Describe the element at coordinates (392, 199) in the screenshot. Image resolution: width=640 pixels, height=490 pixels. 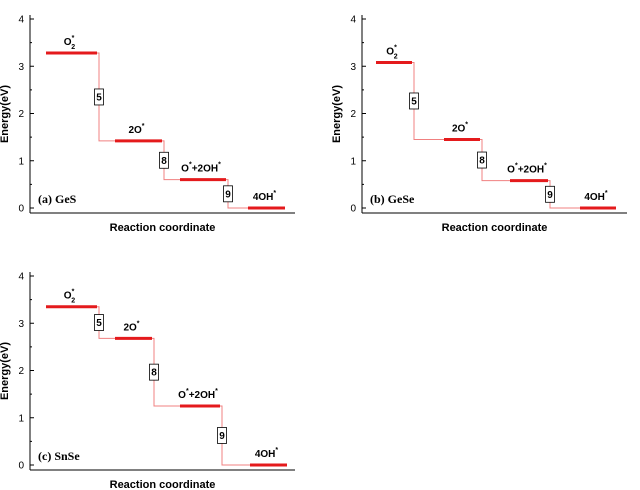
I see `panel-label: (b) GeSe` at that location.